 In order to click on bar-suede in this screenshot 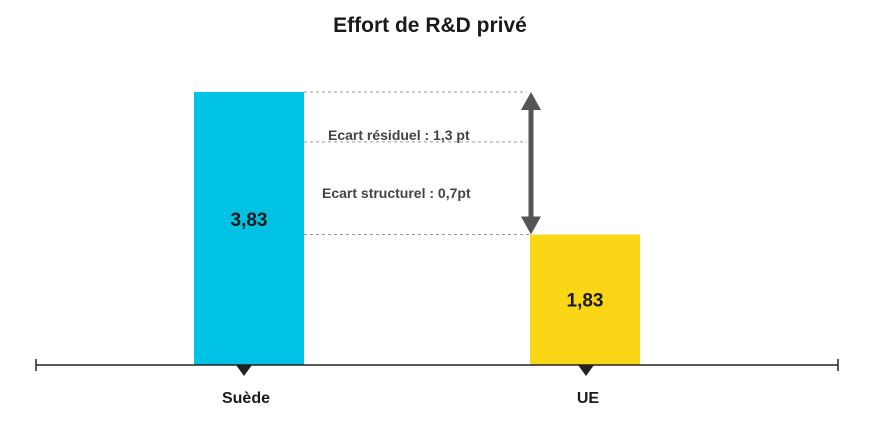, I will do `click(249, 228)`.